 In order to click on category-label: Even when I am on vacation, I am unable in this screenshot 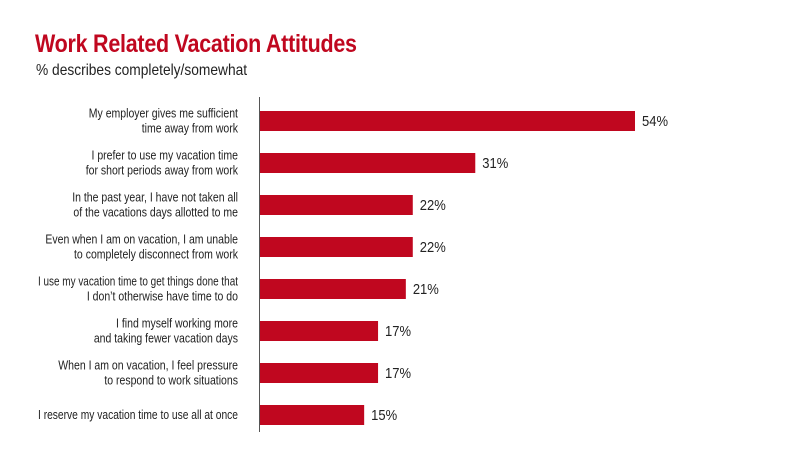, I will do `click(141, 240)`.